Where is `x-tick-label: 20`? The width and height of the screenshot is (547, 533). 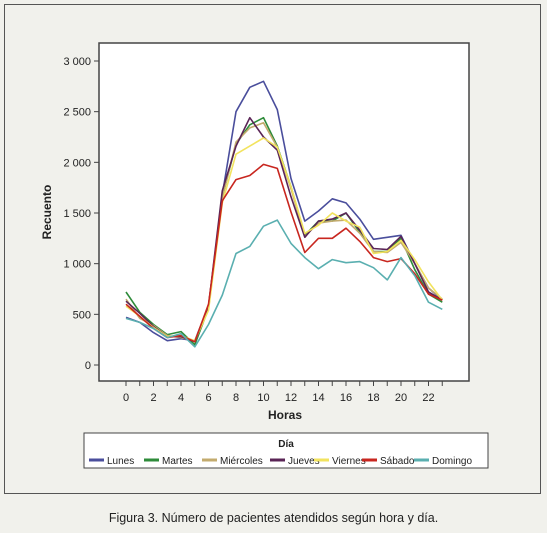
x-tick-label: 20 is located at coordinates (401, 398).